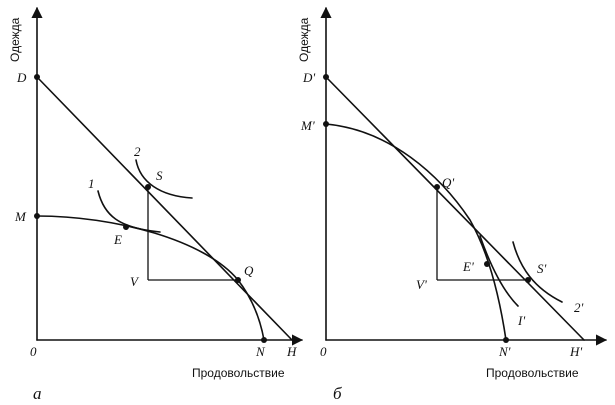  Describe the element at coordinates (326, 124) in the screenshot. I see `panel-b-point-m` at that location.